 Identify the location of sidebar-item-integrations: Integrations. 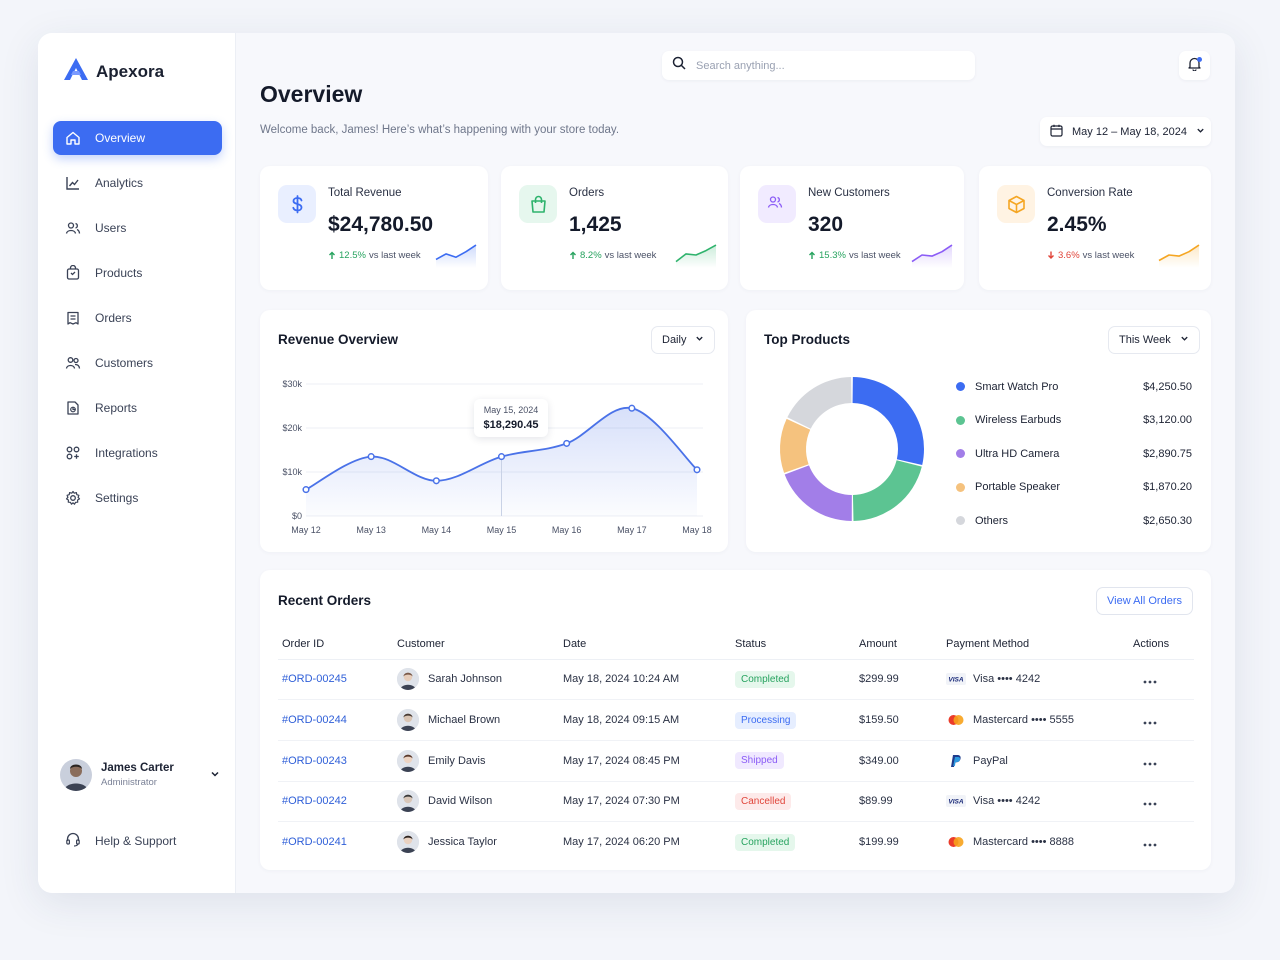
(137, 453).